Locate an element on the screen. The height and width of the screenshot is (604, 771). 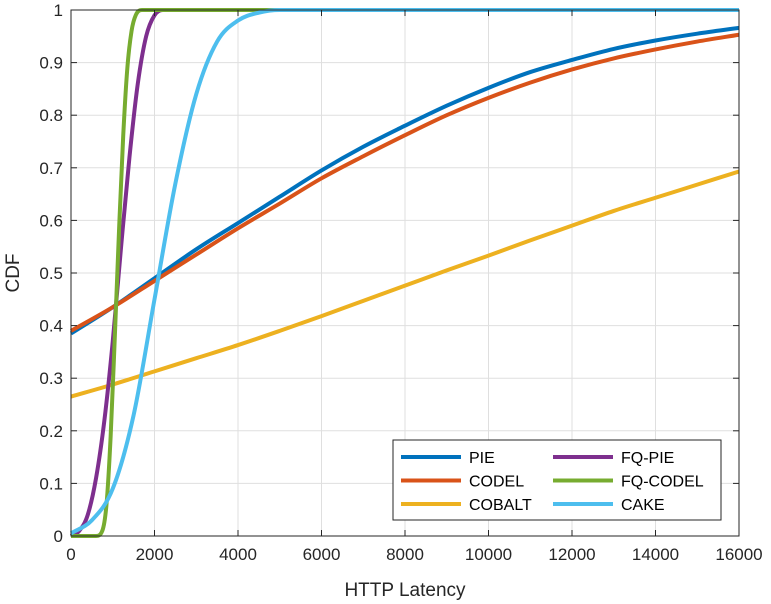
legend-label: COBALT is located at coordinates (500, 505).